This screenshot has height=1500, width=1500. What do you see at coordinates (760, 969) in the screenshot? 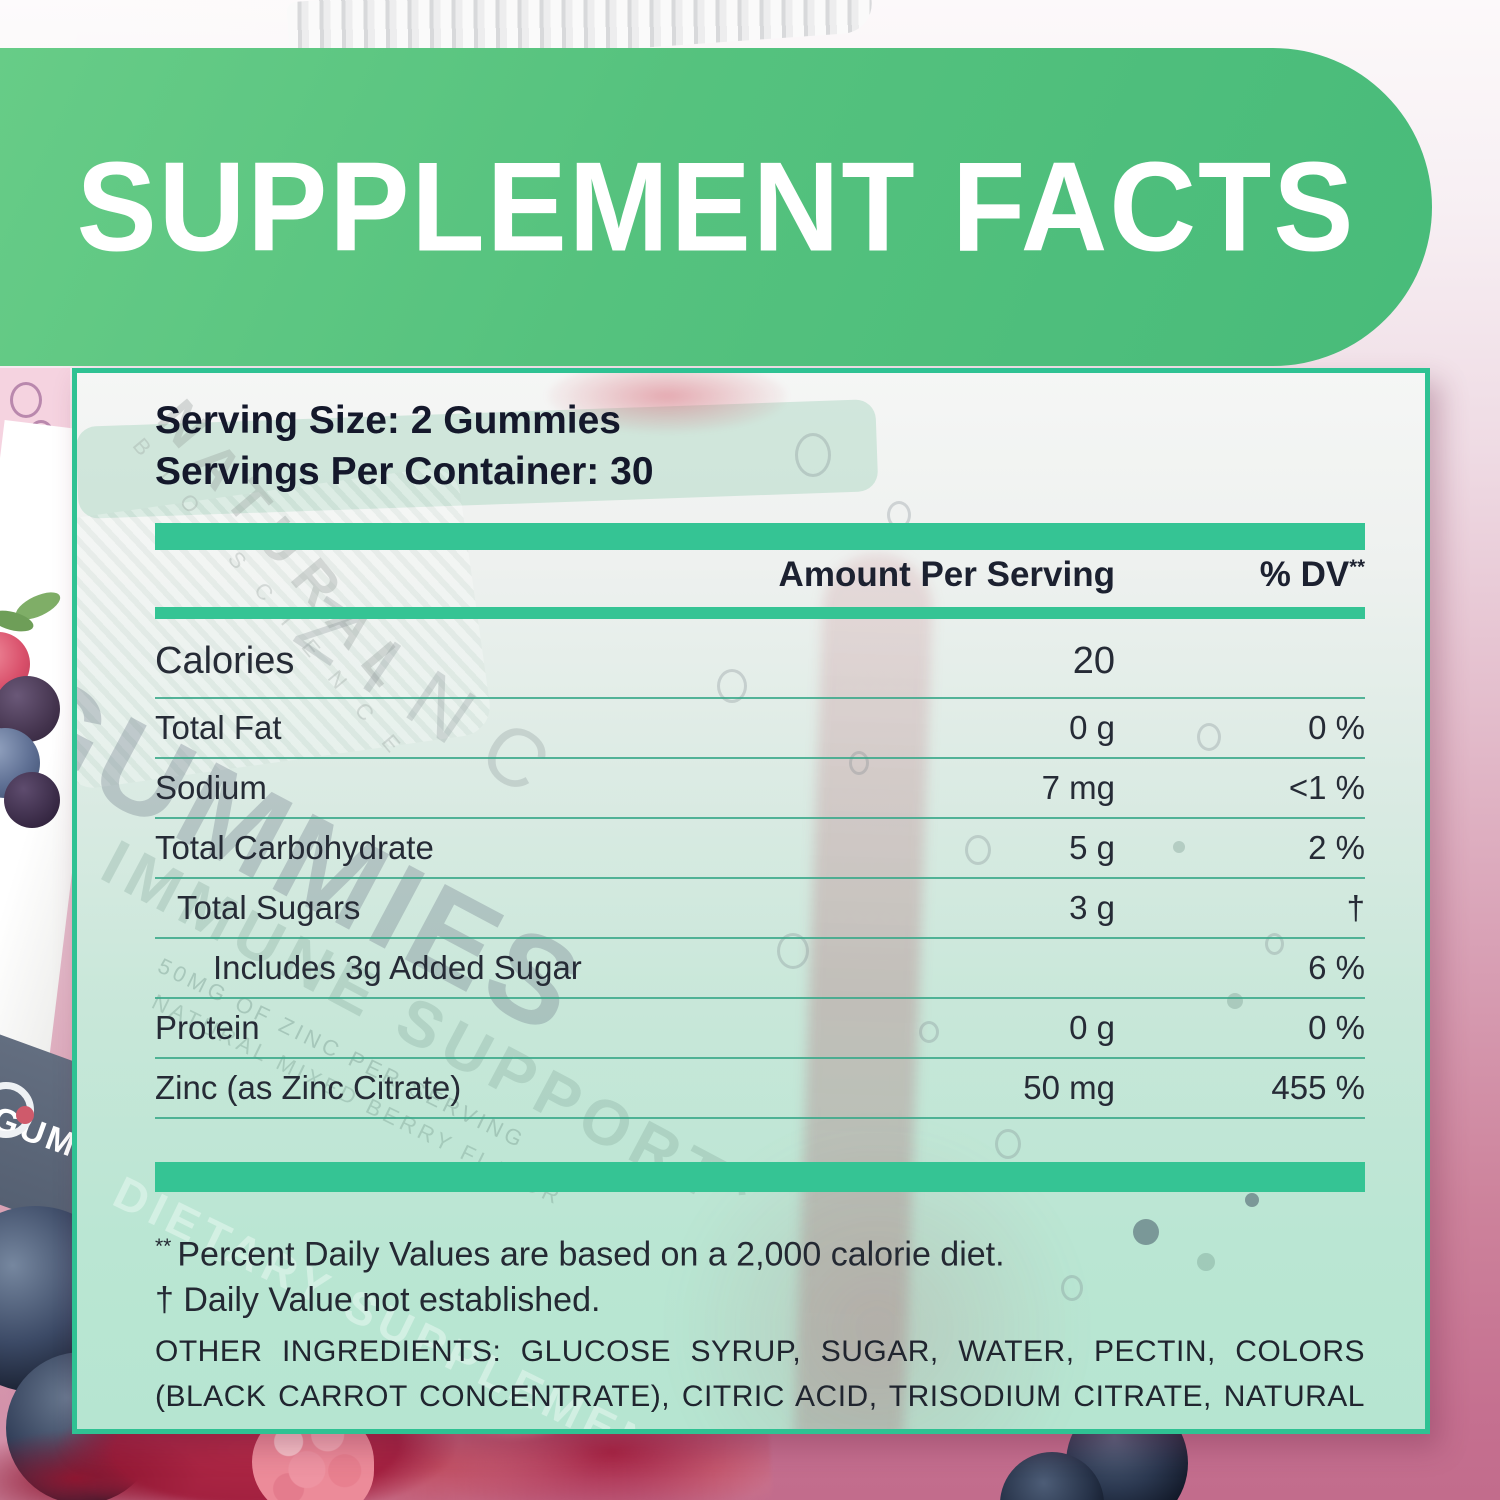
I see `table-row-added-sugar: Includes 3g Added Sugar 6 %` at bounding box center [760, 969].